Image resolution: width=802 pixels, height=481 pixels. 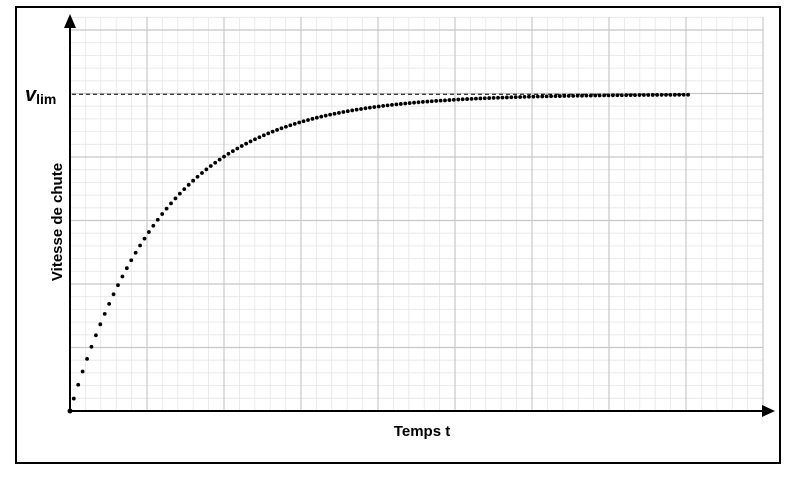 I want to click on vlim-label: vlim, so click(x=40, y=95).